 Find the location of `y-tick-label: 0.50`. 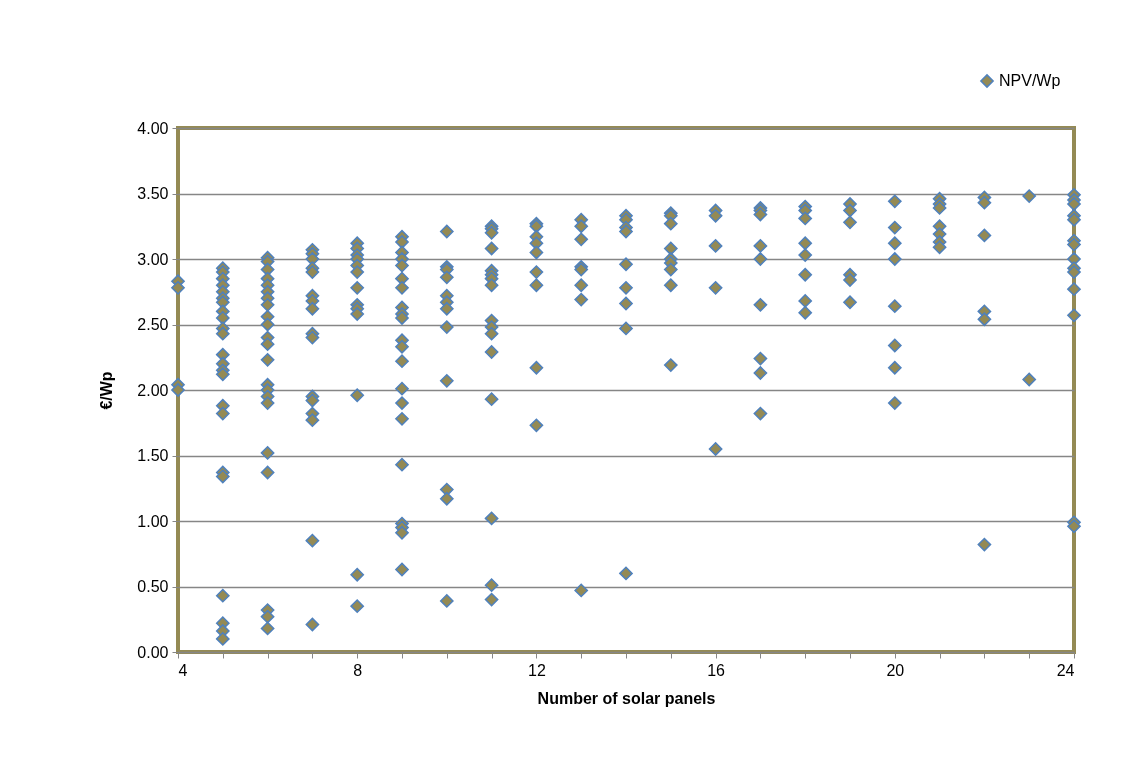

y-tick-label: 0.50 is located at coordinates (153, 586).